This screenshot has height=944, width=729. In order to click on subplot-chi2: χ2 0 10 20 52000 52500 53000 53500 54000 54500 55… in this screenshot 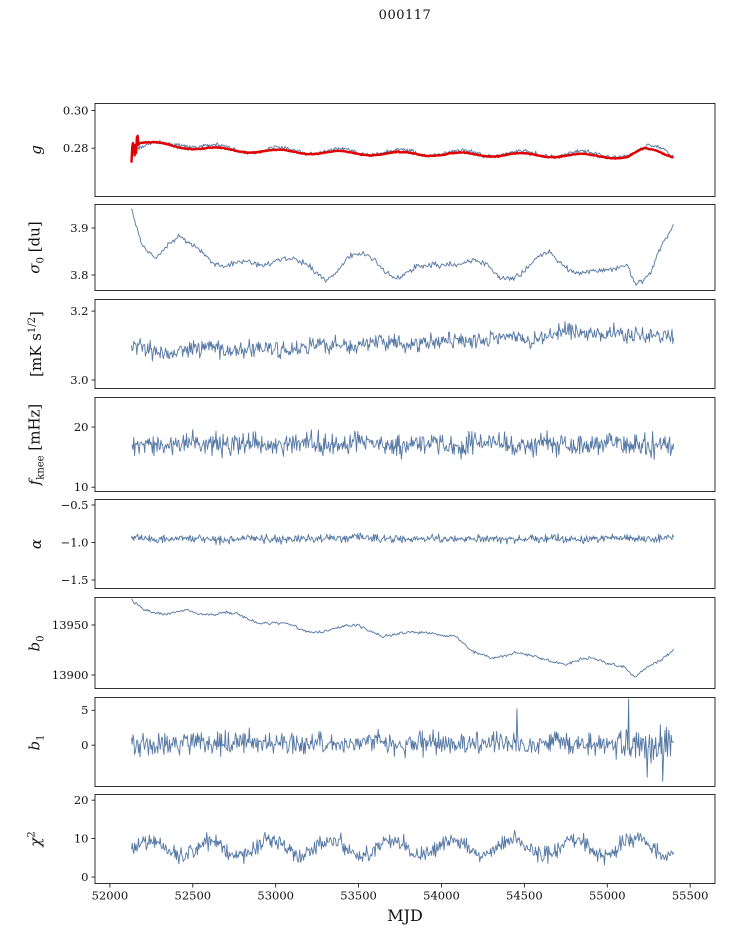, I will do `click(378, 848)`.